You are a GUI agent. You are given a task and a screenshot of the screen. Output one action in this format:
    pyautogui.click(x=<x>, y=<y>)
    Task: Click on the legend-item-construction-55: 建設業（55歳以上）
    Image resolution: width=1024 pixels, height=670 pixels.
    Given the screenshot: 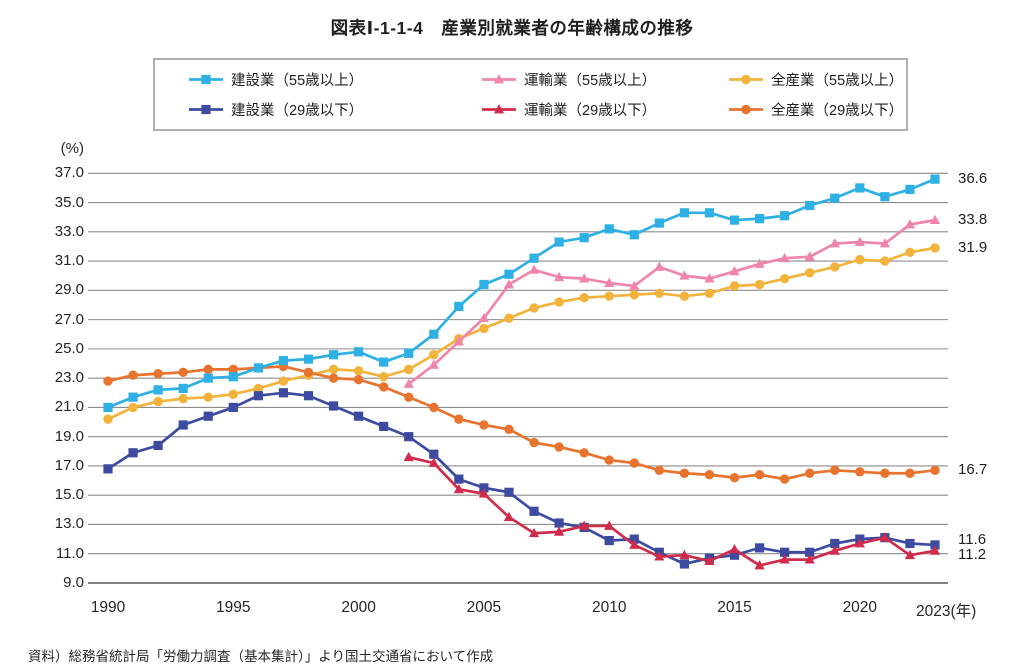 What is the action you would take?
    pyautogui.click(x=334, y=79)
    